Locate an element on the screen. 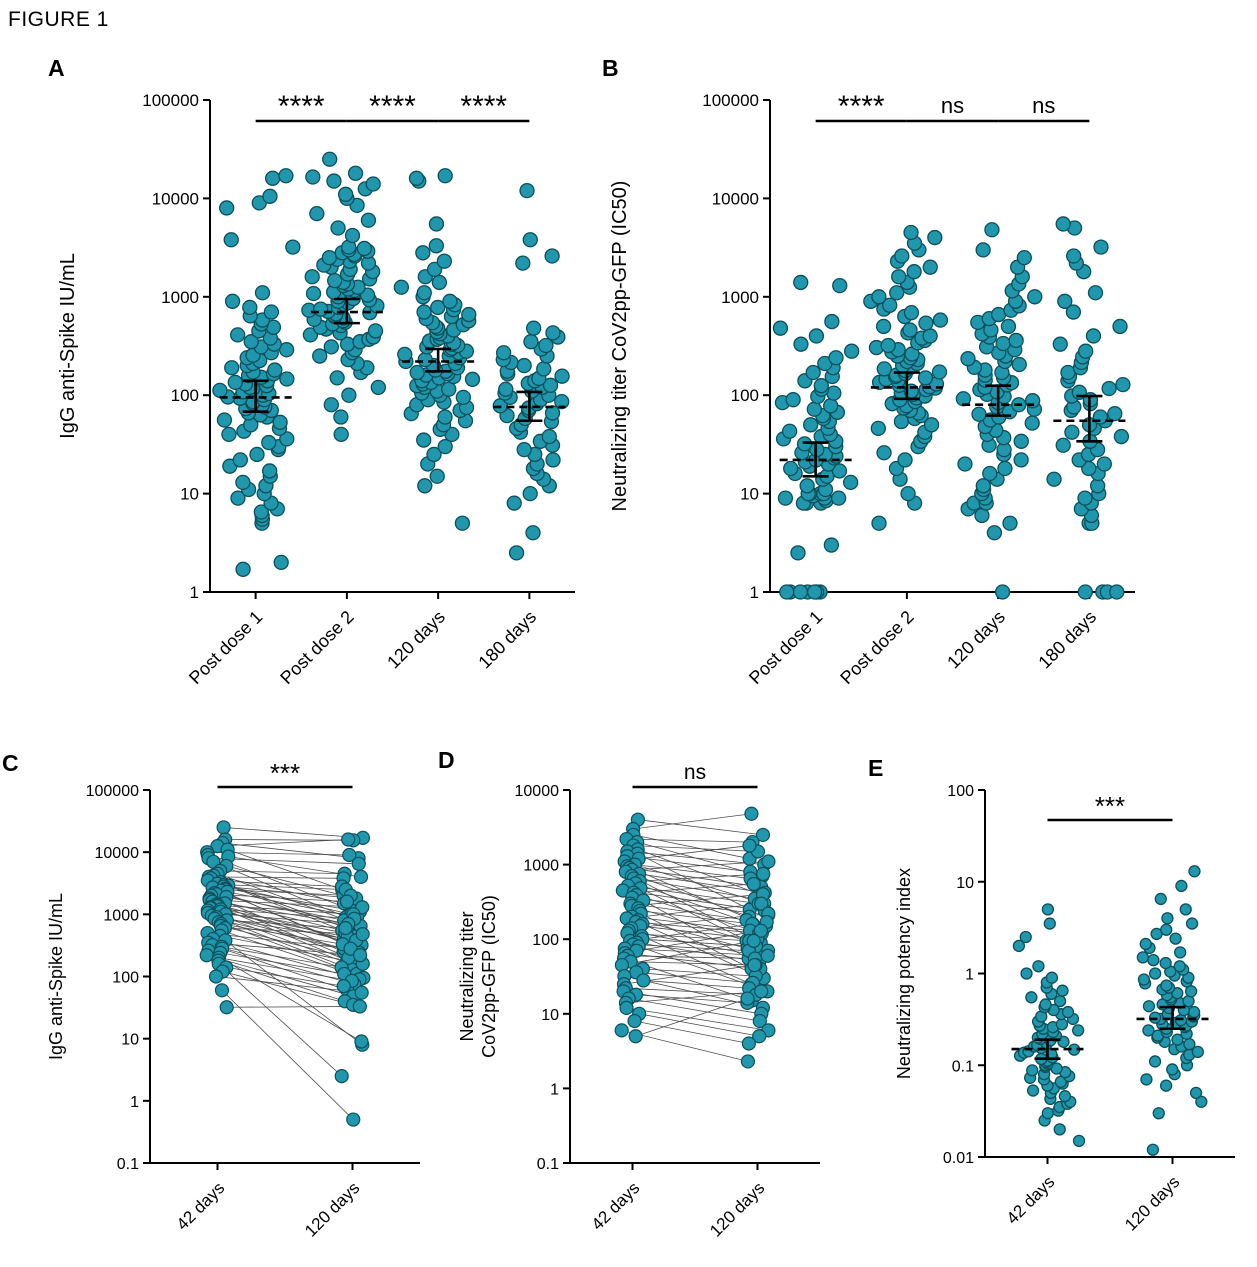  y-axis-label: Neutralizing titer is located at coordinates (467, 976).